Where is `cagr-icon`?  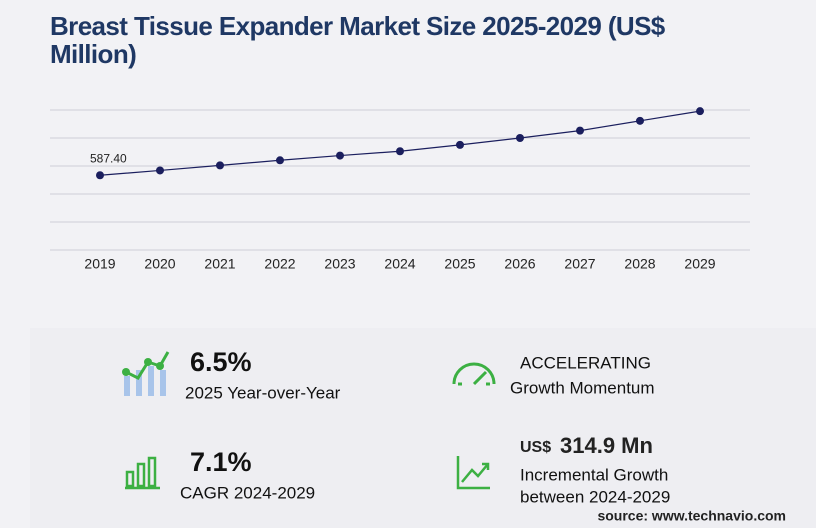
cagr-icon is located at coordinates (142, 473).